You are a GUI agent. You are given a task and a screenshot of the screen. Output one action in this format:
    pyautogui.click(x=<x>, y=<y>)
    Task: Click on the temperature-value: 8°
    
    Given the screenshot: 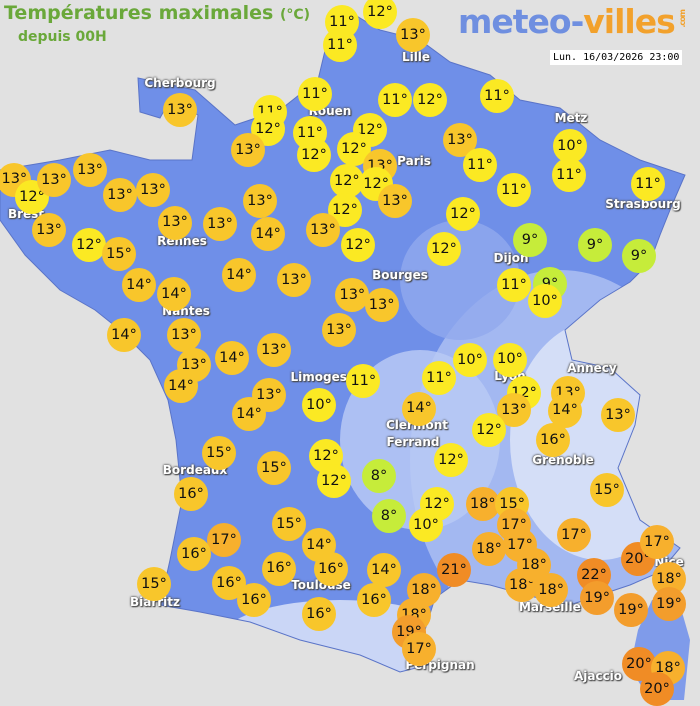 What is the action you would take?
    pyautogui.click(x=389, y=515)
    